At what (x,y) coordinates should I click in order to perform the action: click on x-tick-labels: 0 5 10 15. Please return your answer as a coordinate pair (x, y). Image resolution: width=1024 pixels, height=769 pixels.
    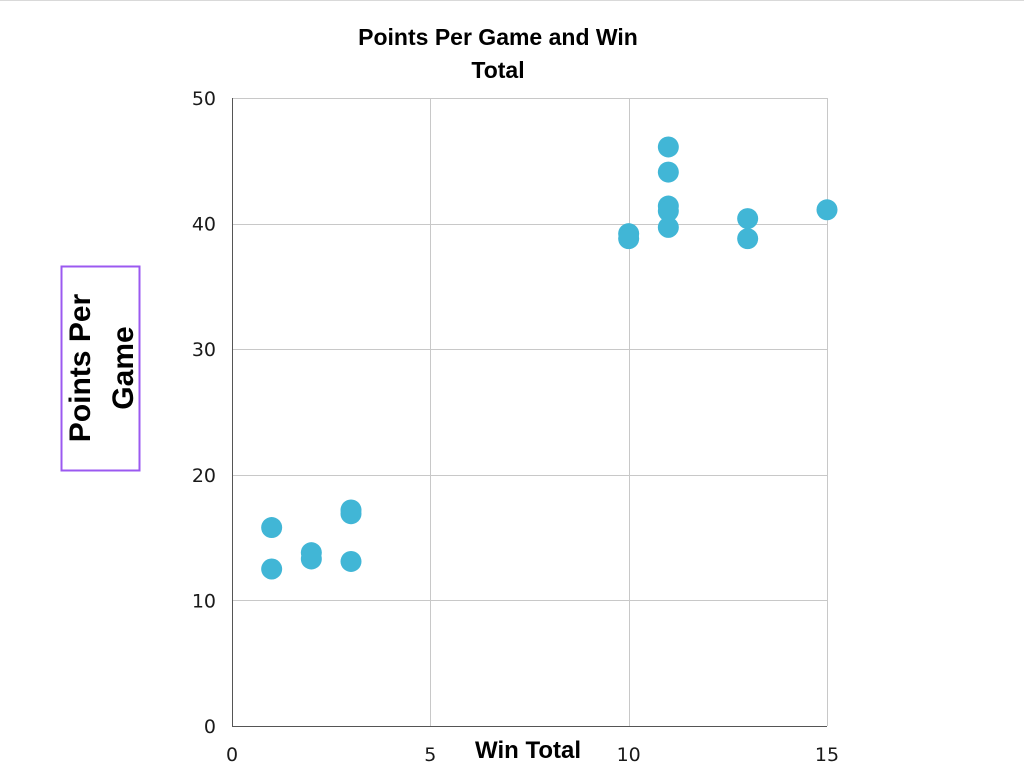
    Looking at the image, I should click on (532, 755).